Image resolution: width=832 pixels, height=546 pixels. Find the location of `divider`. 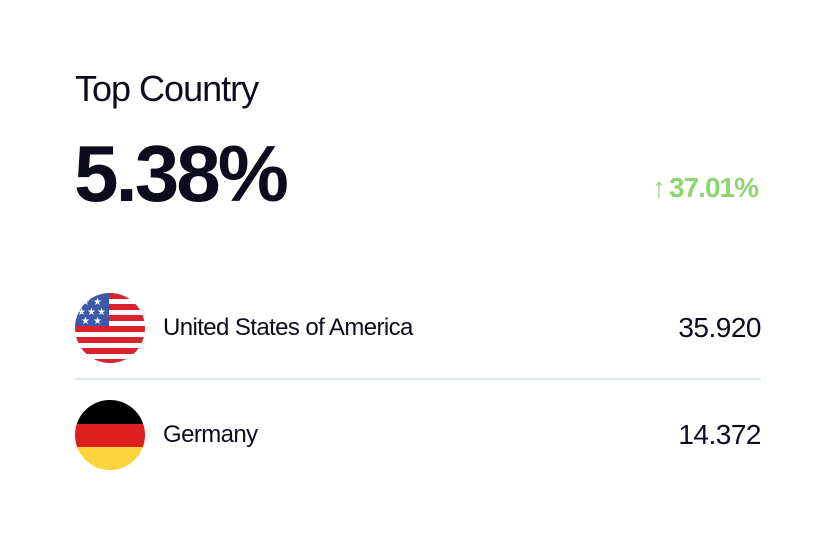

divider is located at coordinates (418, 379).